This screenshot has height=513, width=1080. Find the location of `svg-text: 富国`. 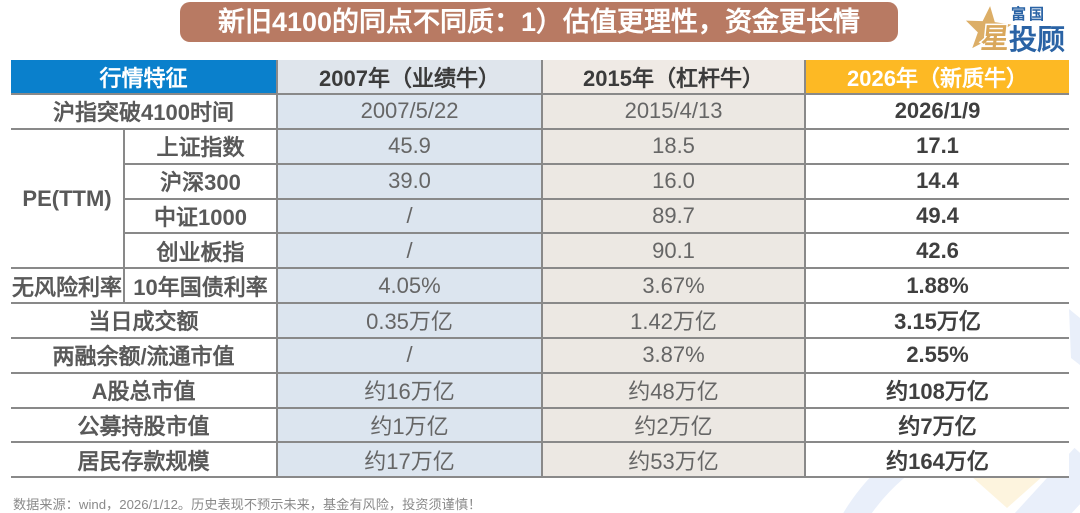

svg-text: 富国 is located at coordinates (1029, 14).